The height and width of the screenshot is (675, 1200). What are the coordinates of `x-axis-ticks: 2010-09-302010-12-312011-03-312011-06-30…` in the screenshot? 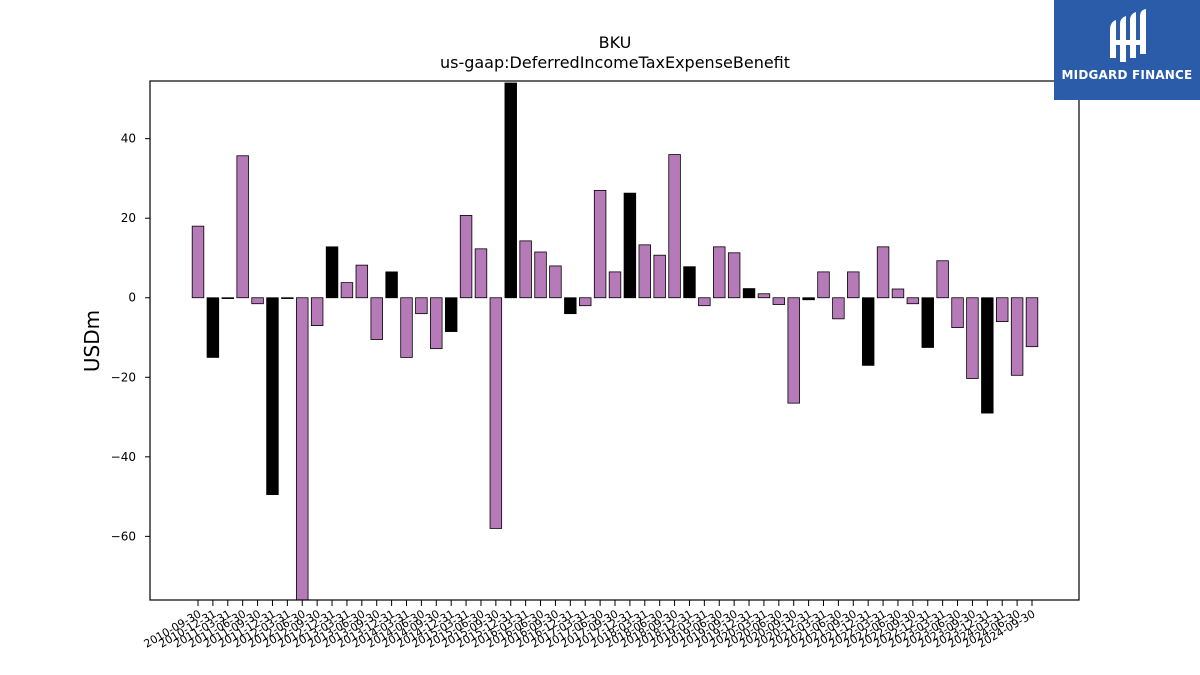 It's located at (590, 625).